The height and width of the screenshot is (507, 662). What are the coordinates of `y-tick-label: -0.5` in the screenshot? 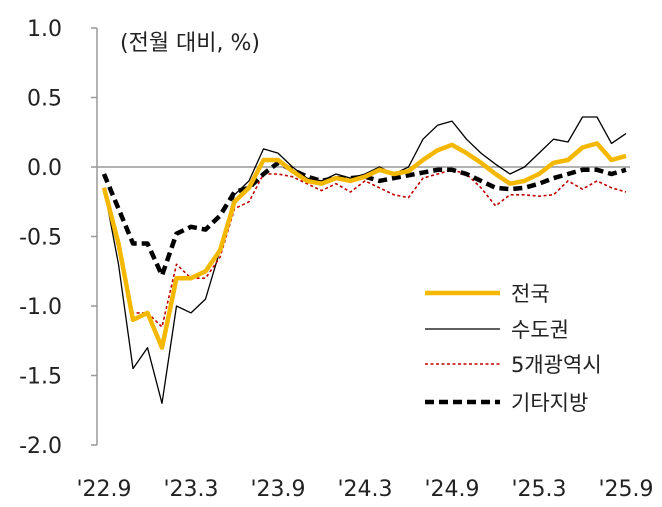 It's located at (40, 238).